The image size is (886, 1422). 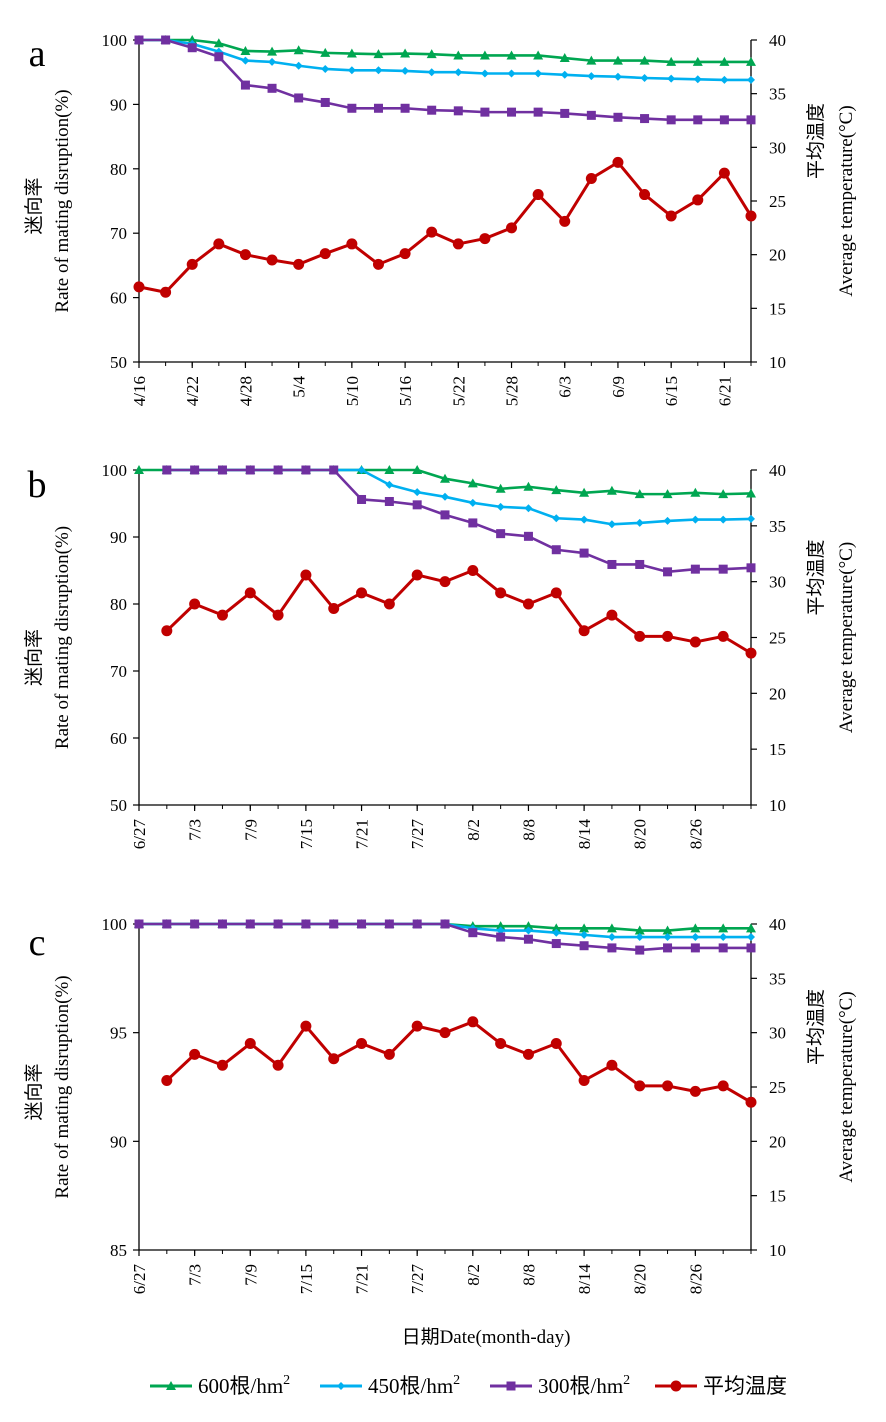 What do you see at coordinates (511, 1386) in the screenshot?
I see `legend-swatch-marker` at bounding box center [511, 1386].